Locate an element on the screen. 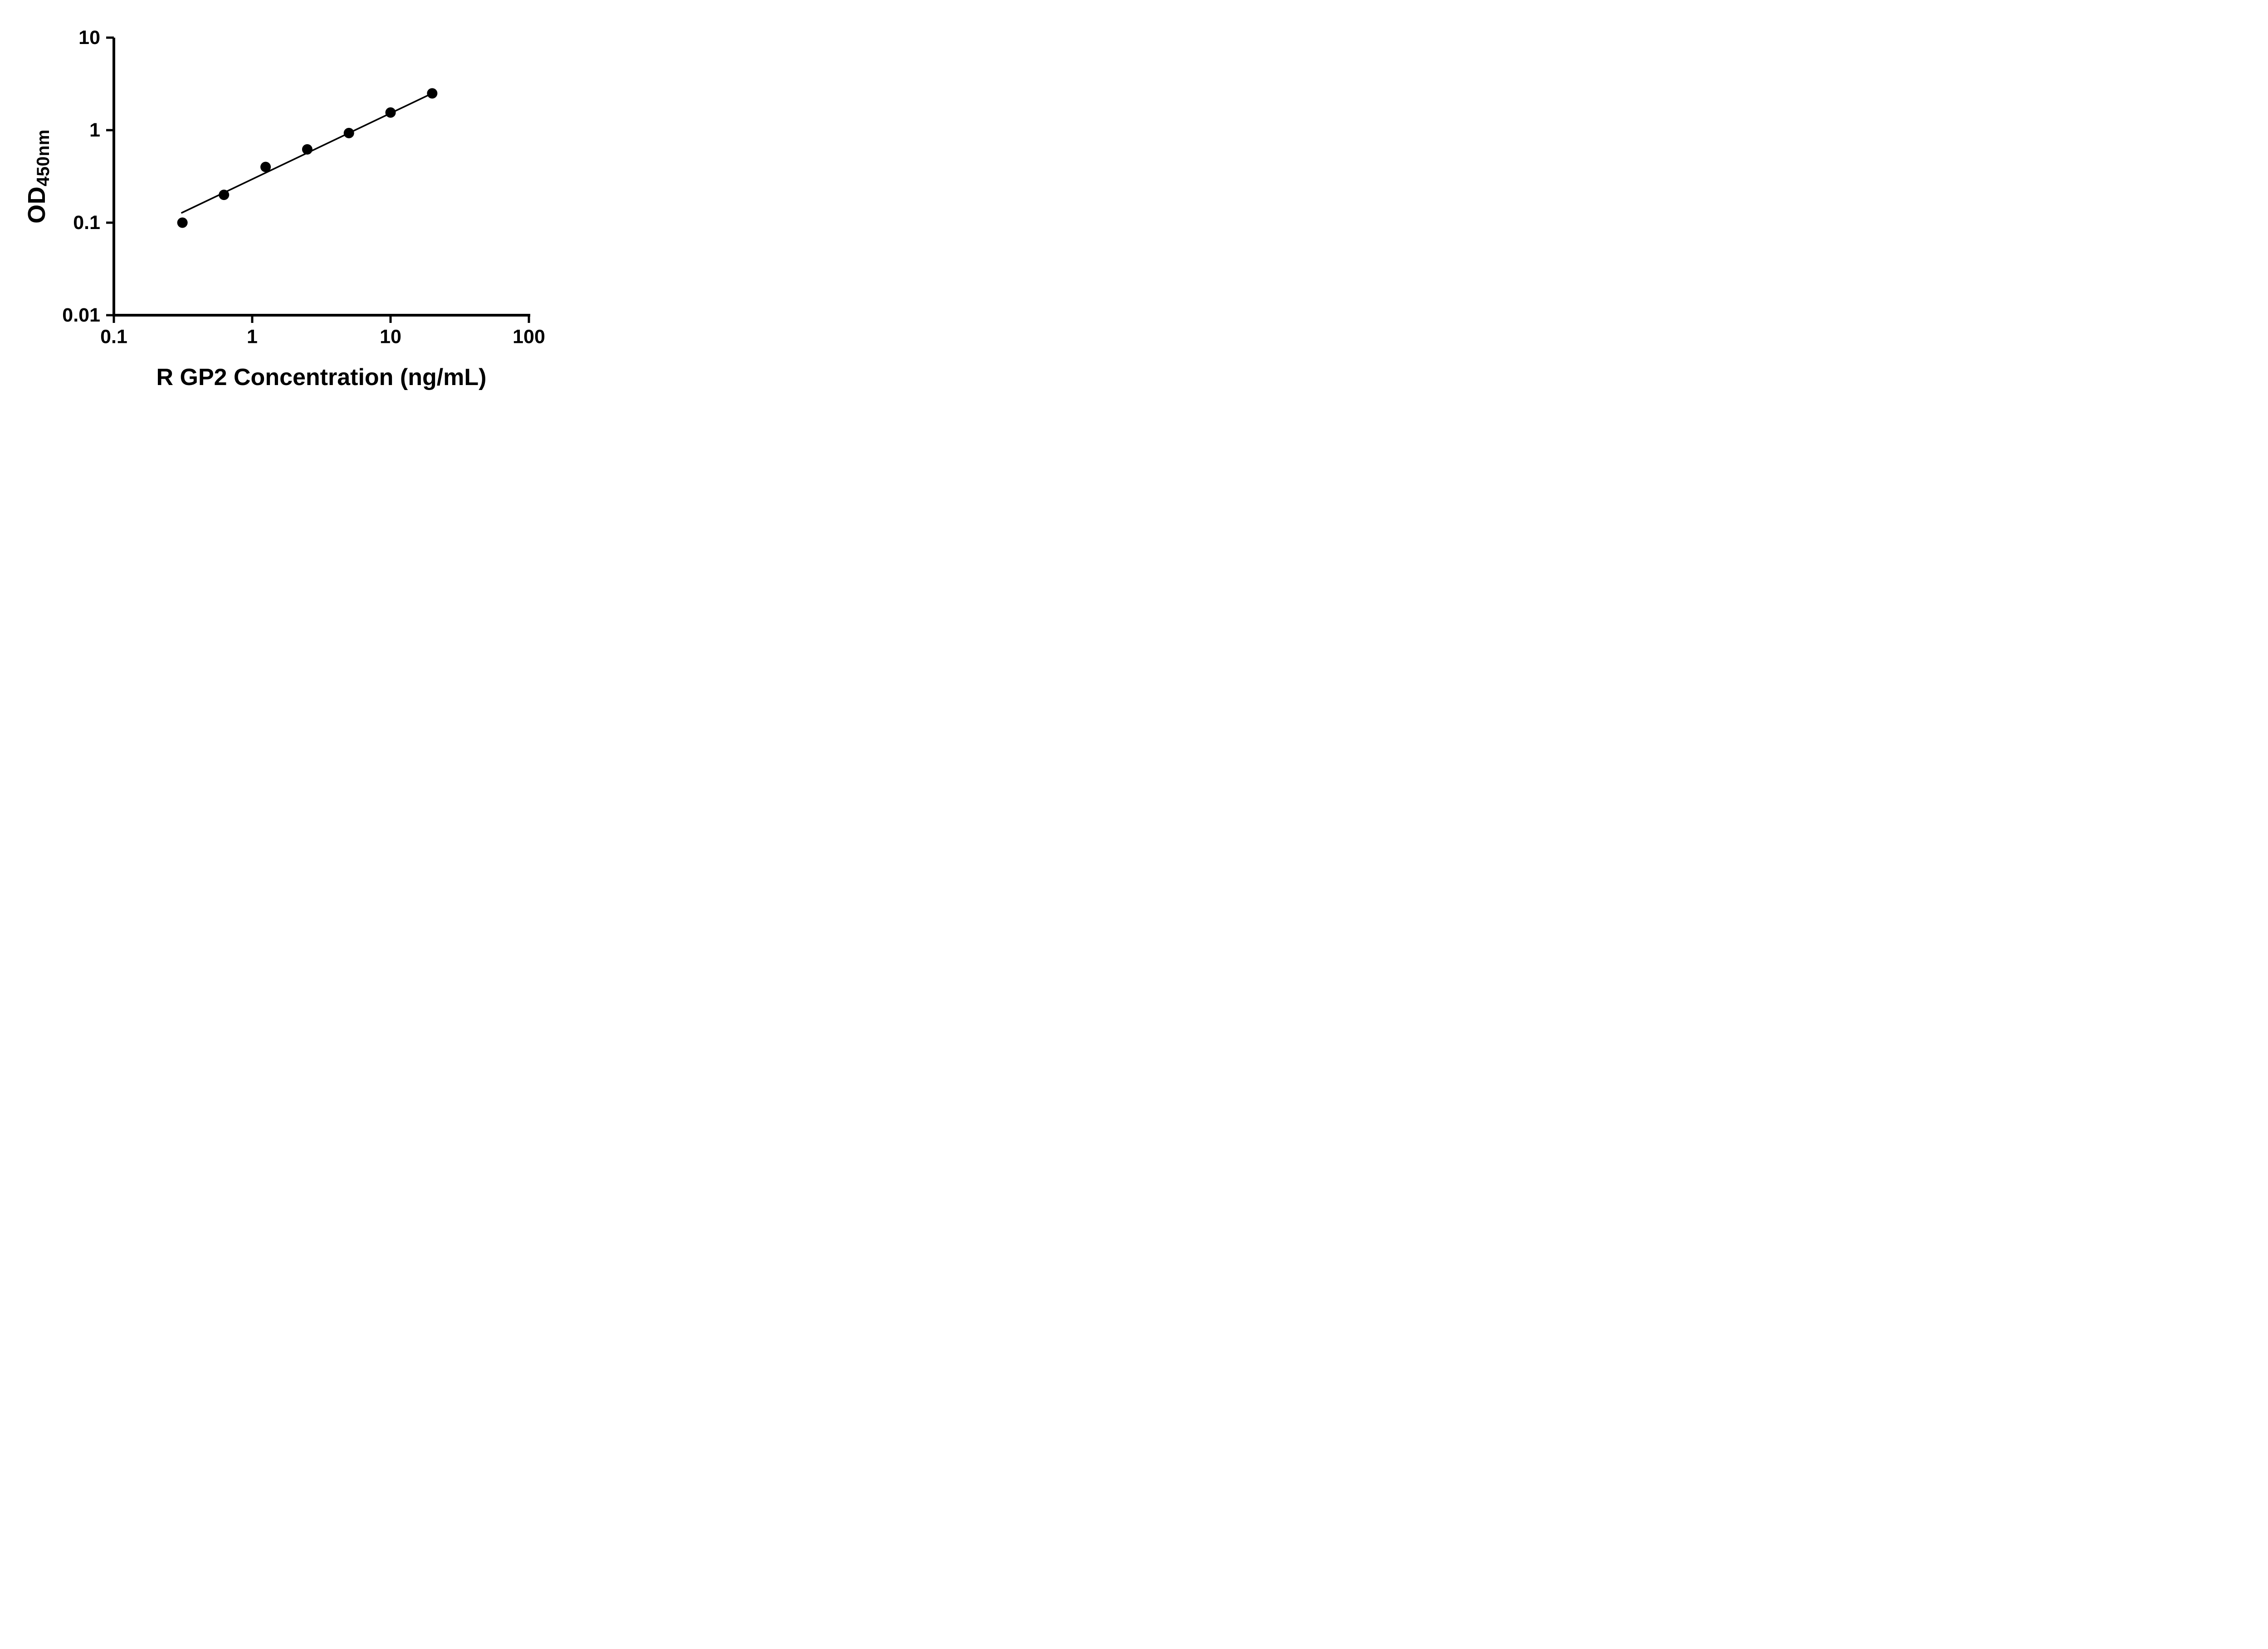 The image size is (2268, 1649). x-axis-tick-label: 100 is located at coordinates (529, 337).